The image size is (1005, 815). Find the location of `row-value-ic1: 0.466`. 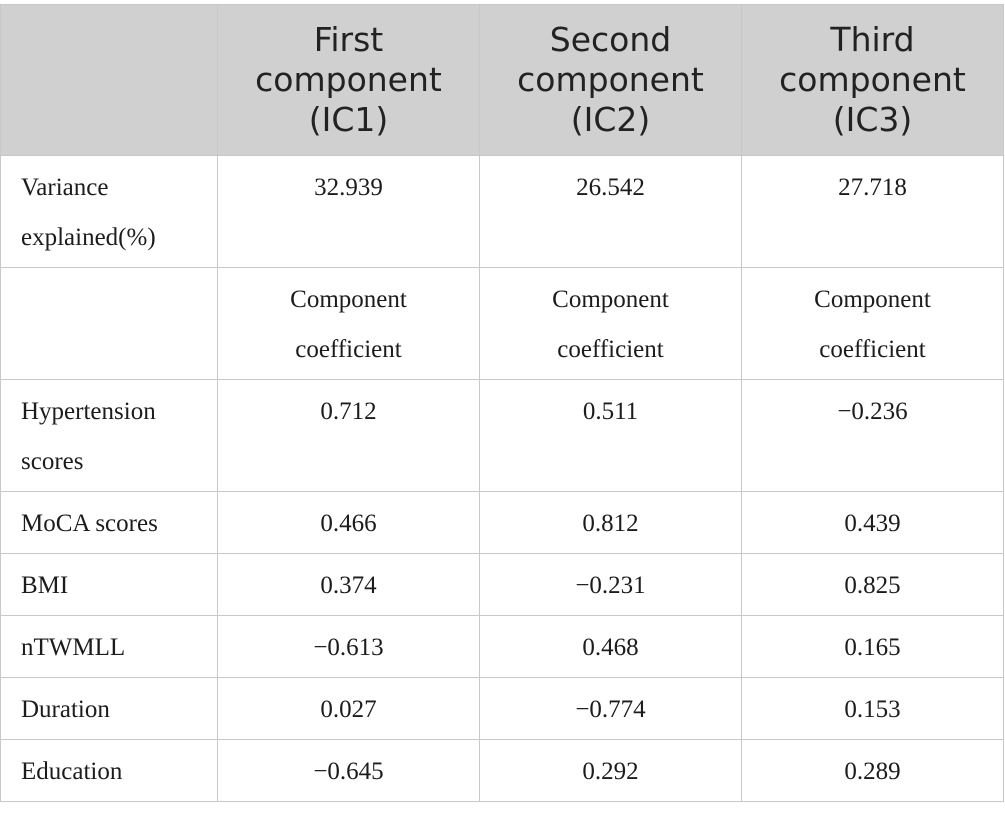

row-value-ic1: 0.466 is located at coordinates (348, 522).